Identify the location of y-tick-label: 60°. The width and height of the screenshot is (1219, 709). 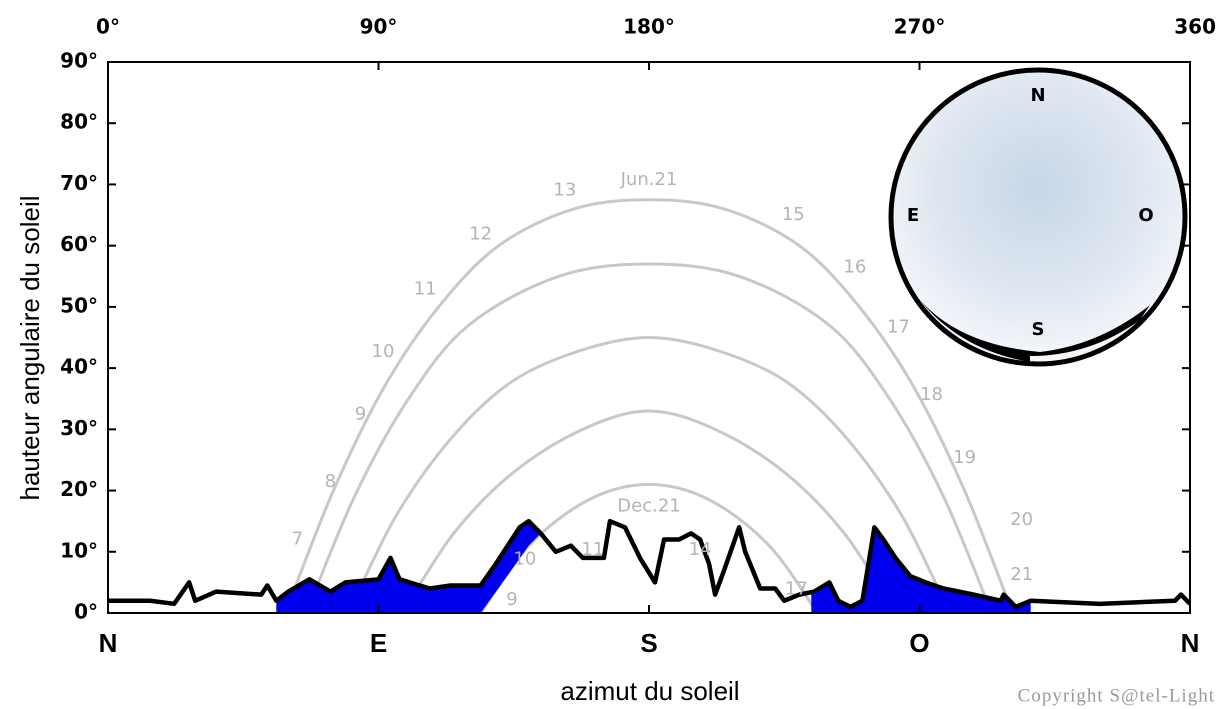
(79, 244).